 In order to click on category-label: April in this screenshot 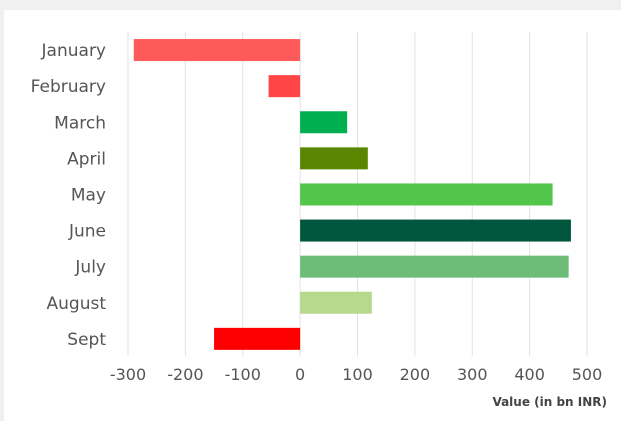, I will do `click(86, 159)`.